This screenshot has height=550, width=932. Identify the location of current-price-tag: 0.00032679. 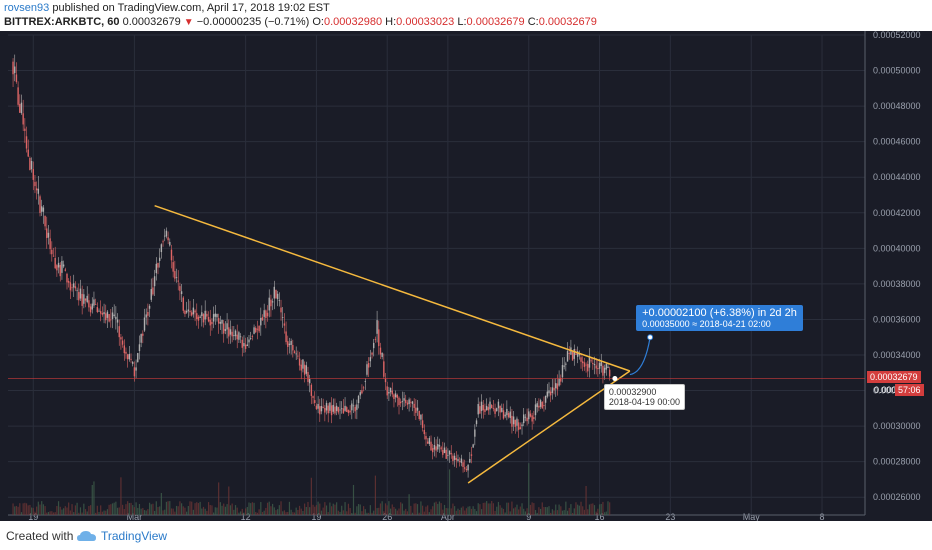
(894, 377).